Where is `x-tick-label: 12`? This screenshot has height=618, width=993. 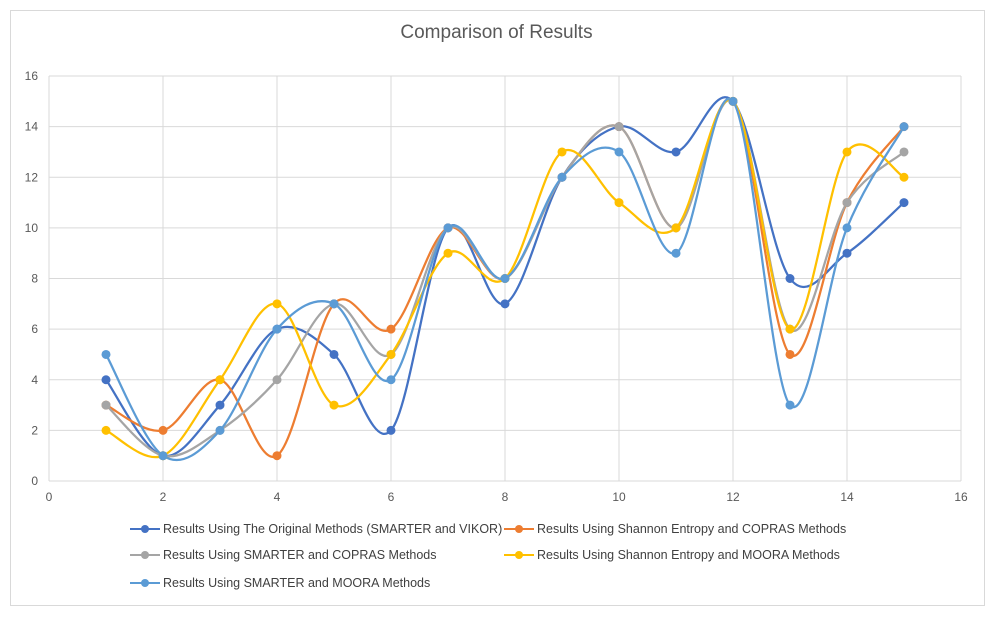
x-tick-label: 12 is located at coordinates (733, 497).